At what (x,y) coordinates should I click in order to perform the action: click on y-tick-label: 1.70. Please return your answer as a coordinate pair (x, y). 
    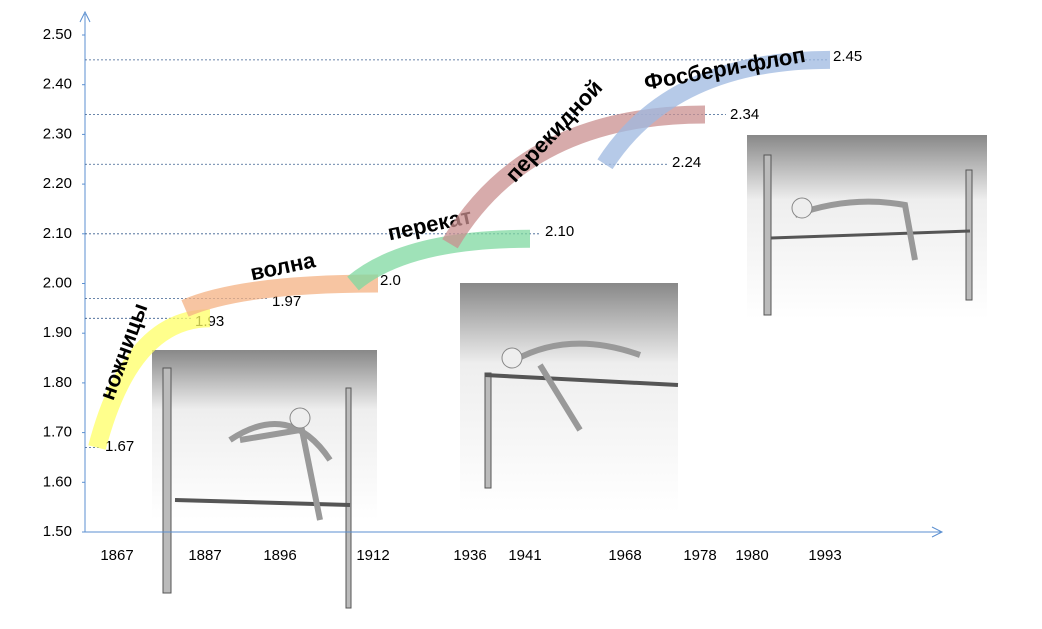
    Looking at the image, I should click on (57, 432).